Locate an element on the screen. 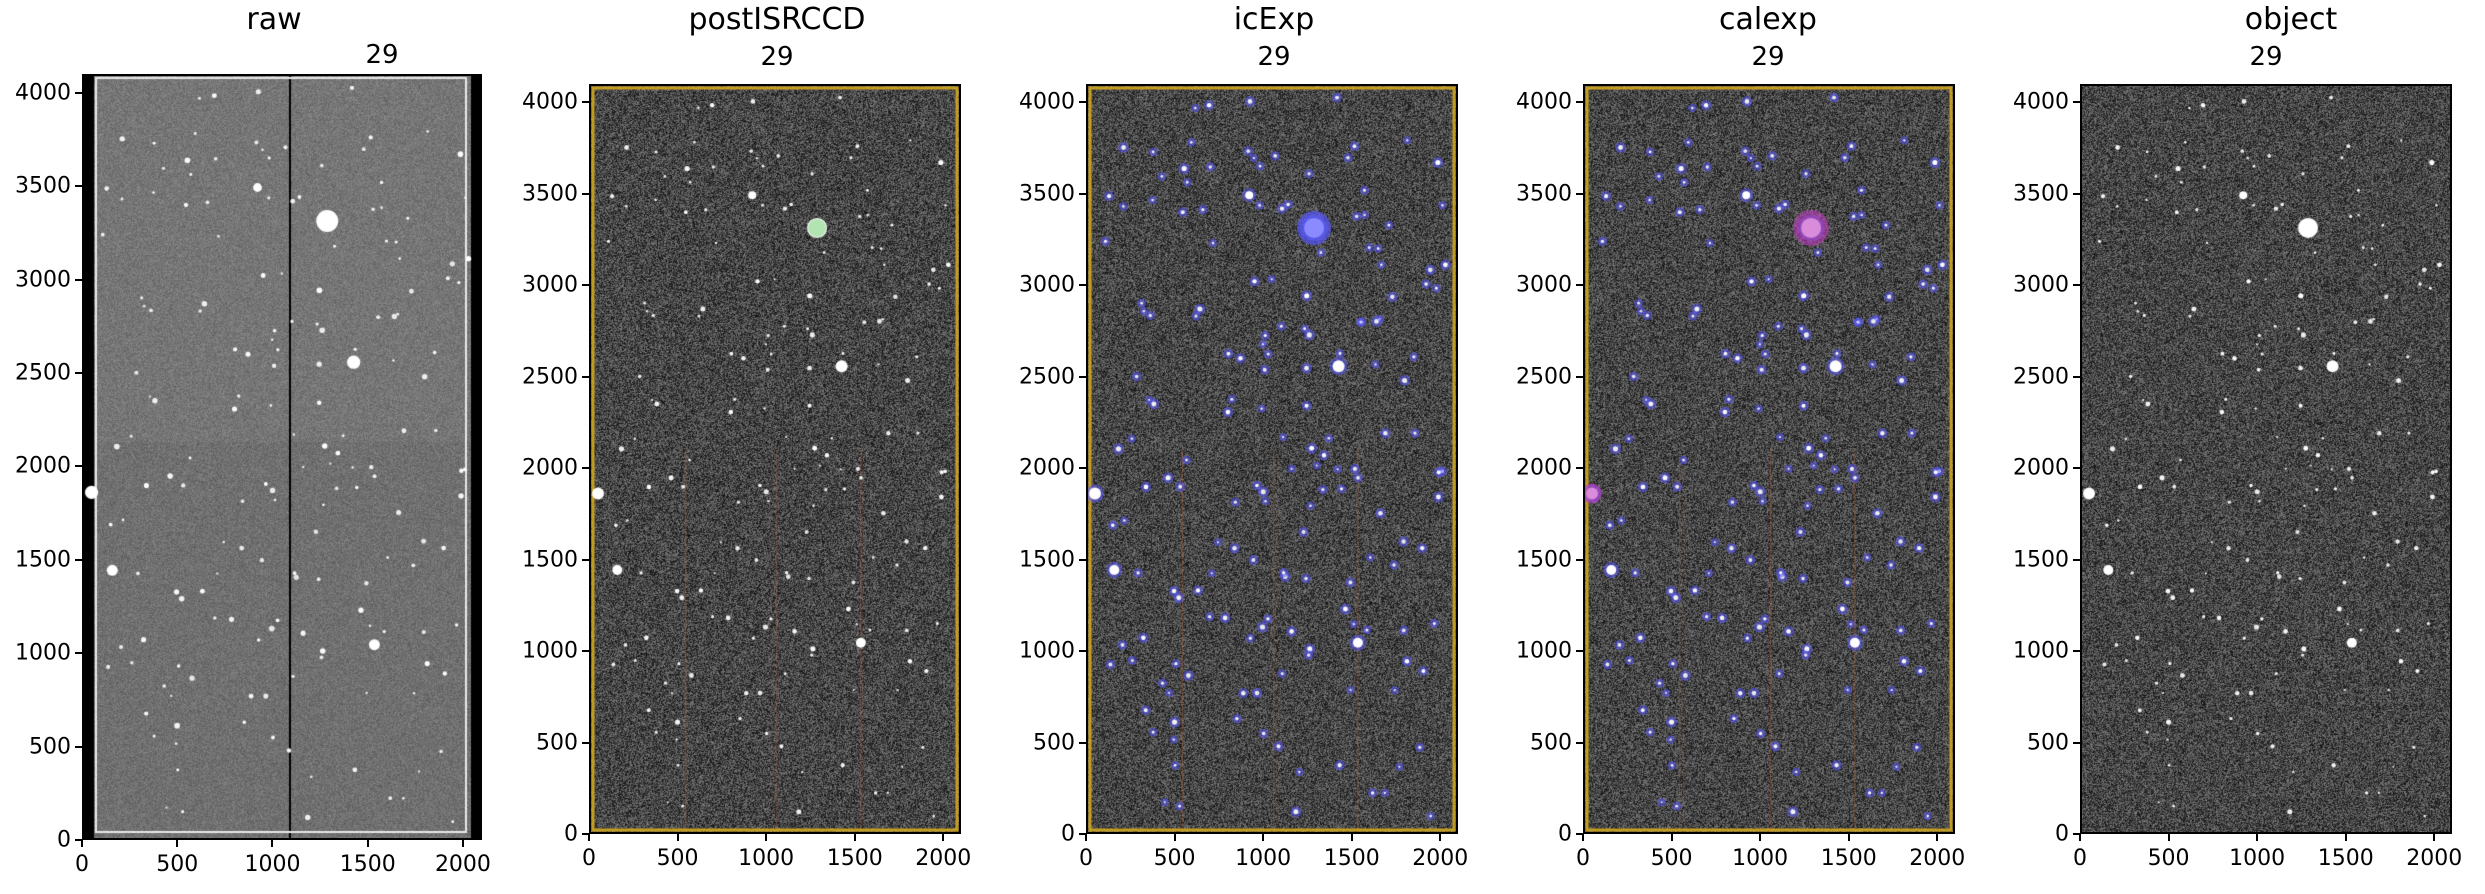 This screenshot has width=2485, height=894. panel-postisrccd-ytick-label: 3000 is located at coordinates (550, 285).